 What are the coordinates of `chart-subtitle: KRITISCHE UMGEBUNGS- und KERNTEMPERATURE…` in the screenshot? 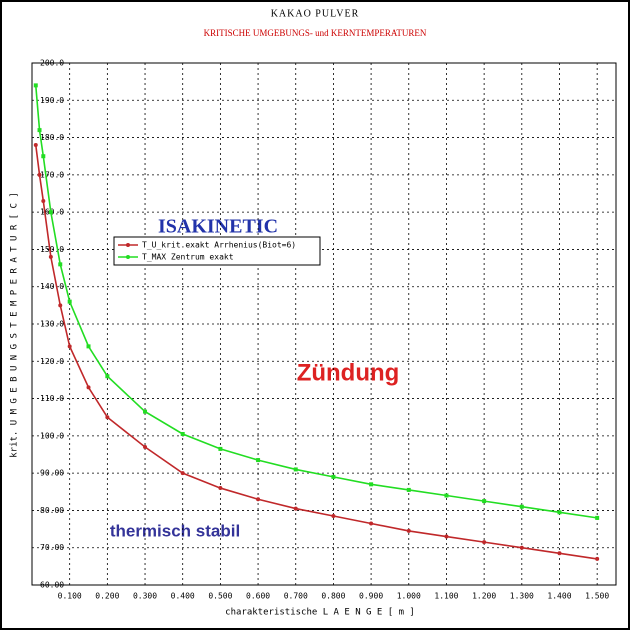 It's located at (315, 33).